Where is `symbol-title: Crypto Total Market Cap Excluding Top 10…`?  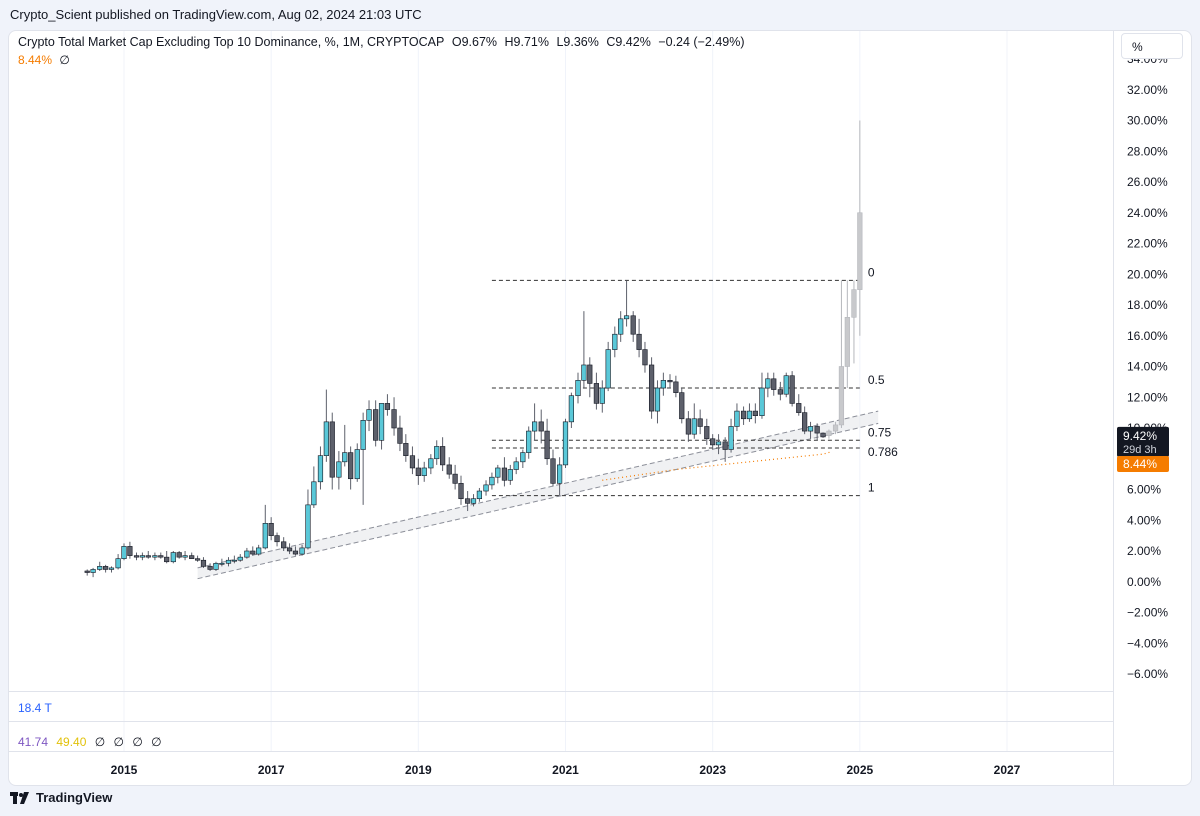 symbol-title: Crypto Total Market Cap Excluding Top 10… is located at coordinates (231, 42).